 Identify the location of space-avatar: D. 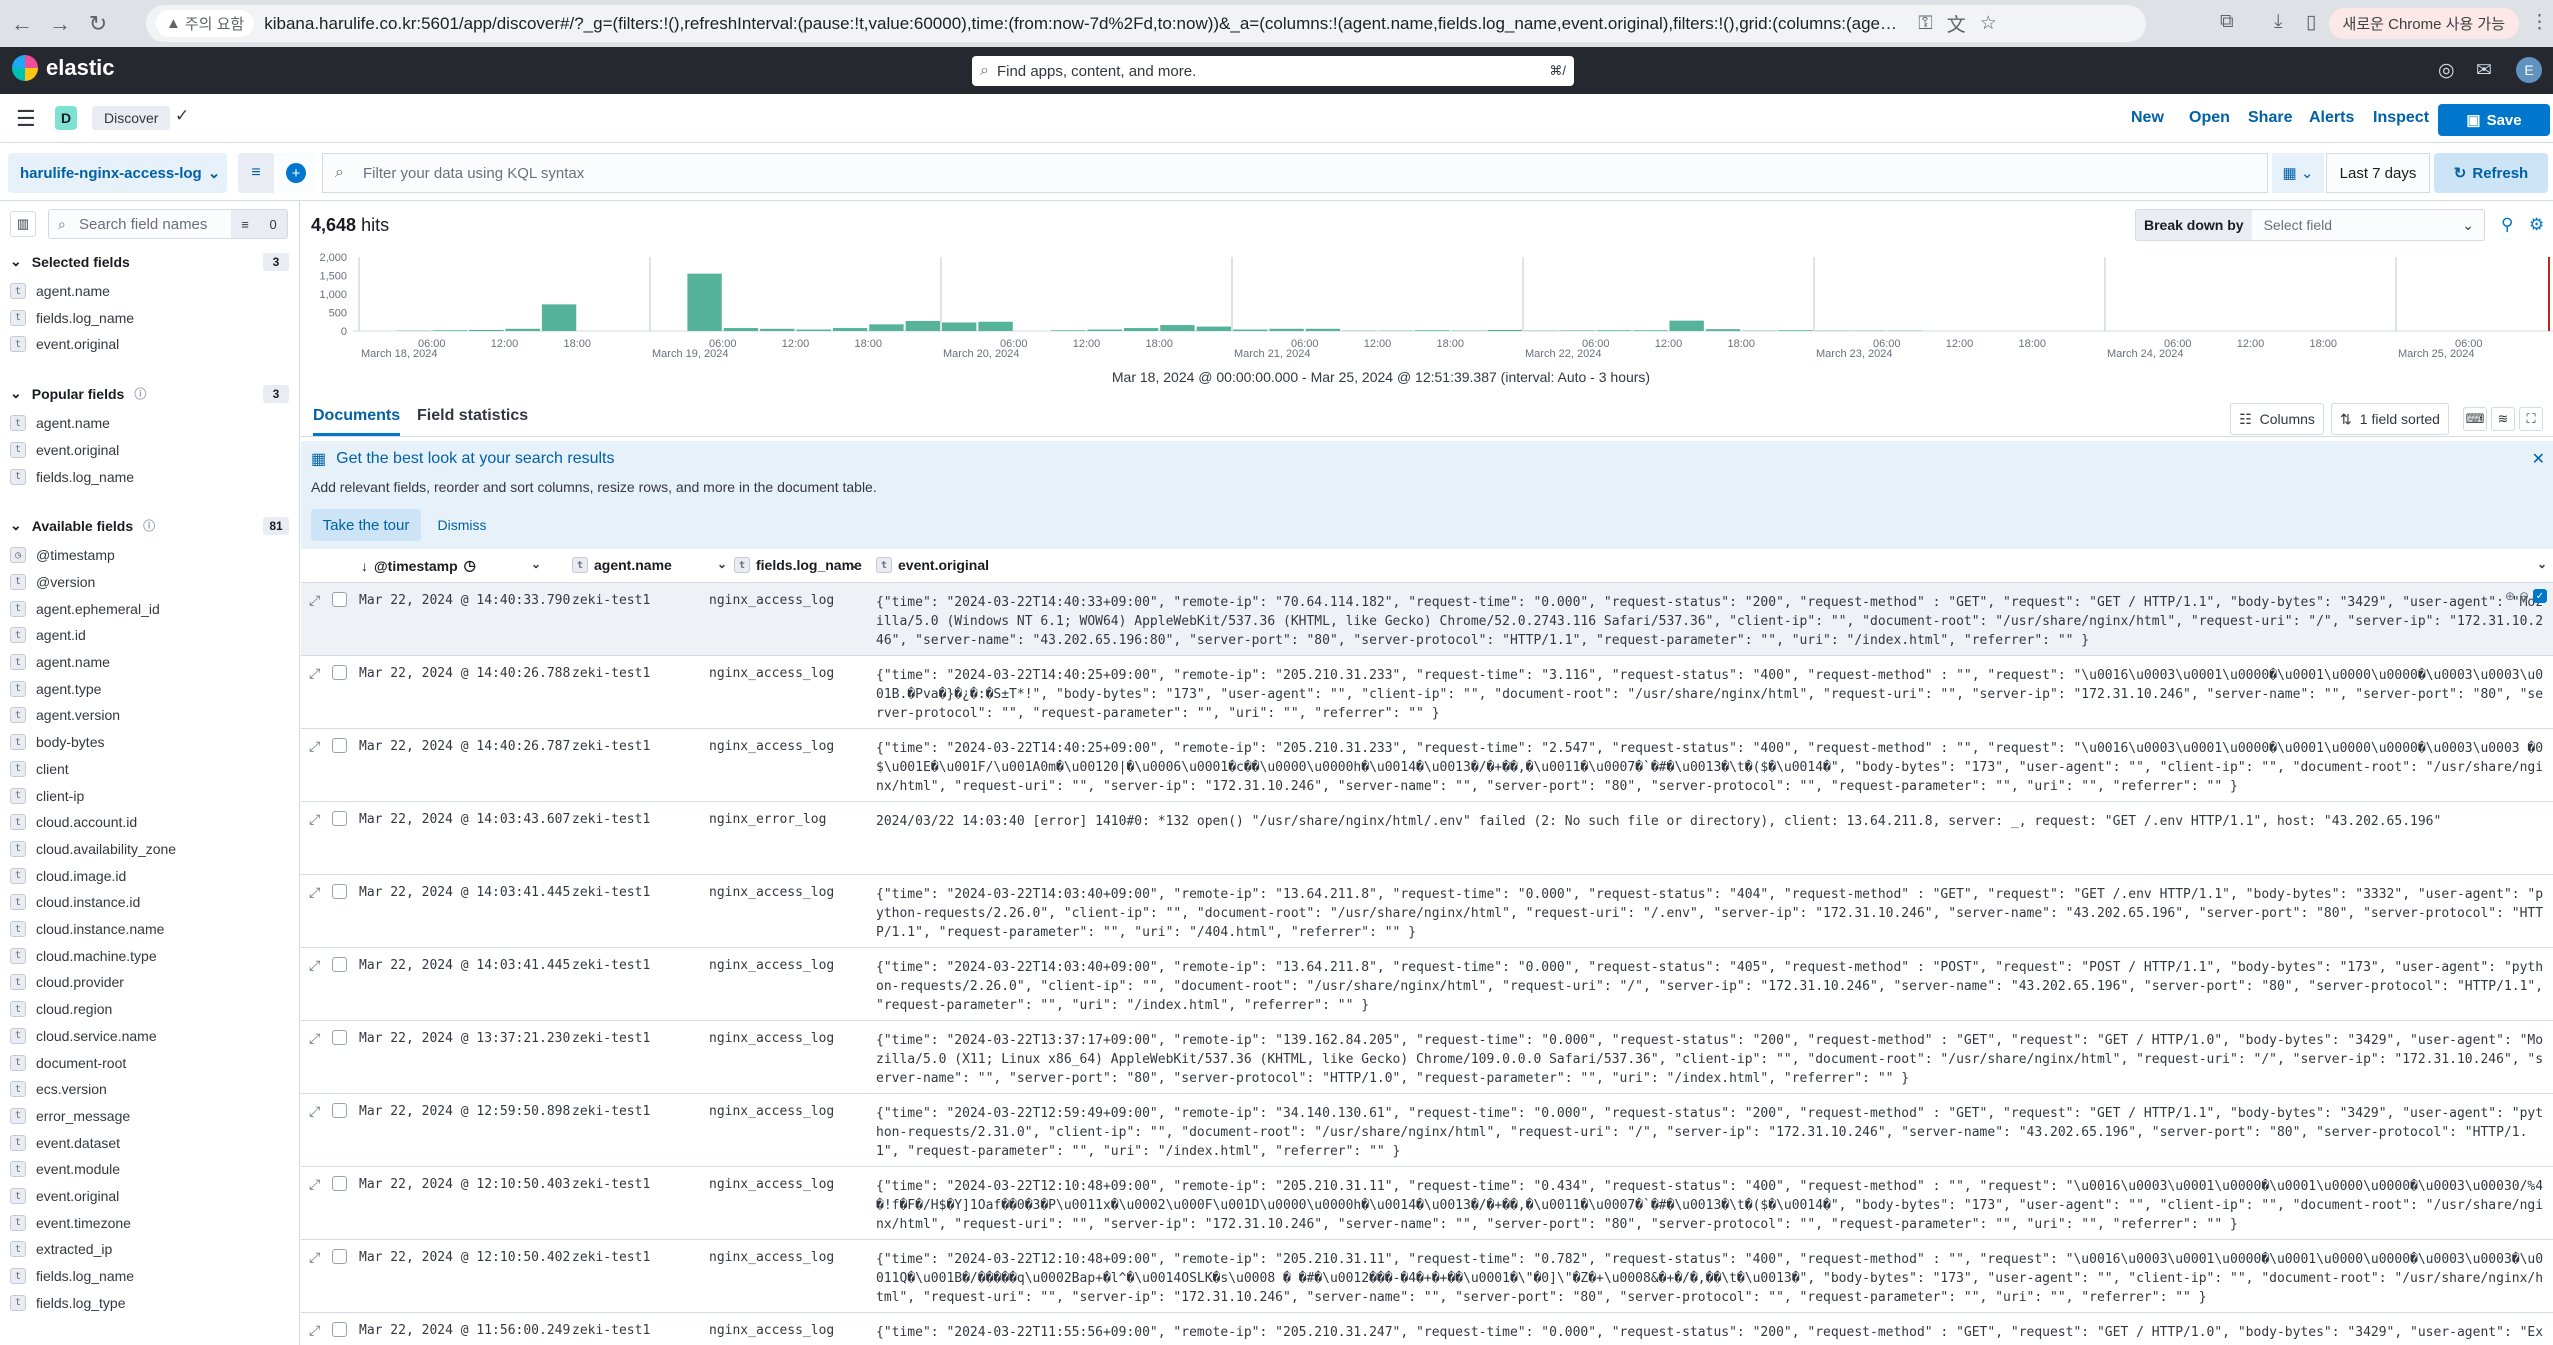
(66, 118).